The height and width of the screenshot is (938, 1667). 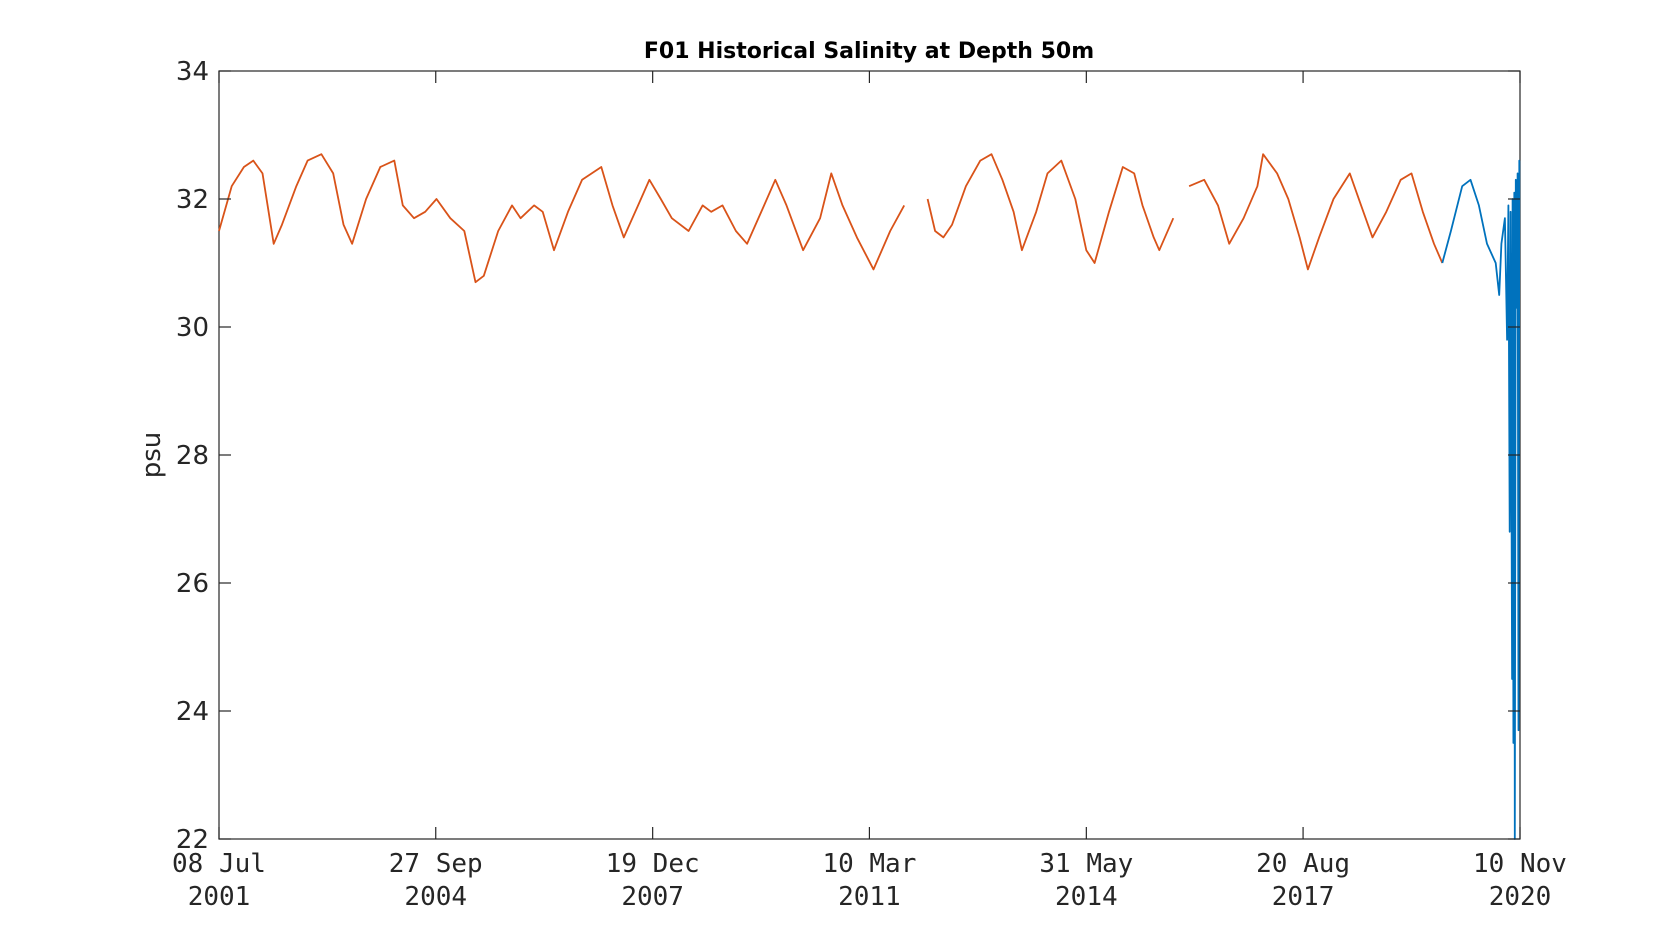 I want to click on x-tick-label-date: 10 Nov, so click(x=1520, y=864).